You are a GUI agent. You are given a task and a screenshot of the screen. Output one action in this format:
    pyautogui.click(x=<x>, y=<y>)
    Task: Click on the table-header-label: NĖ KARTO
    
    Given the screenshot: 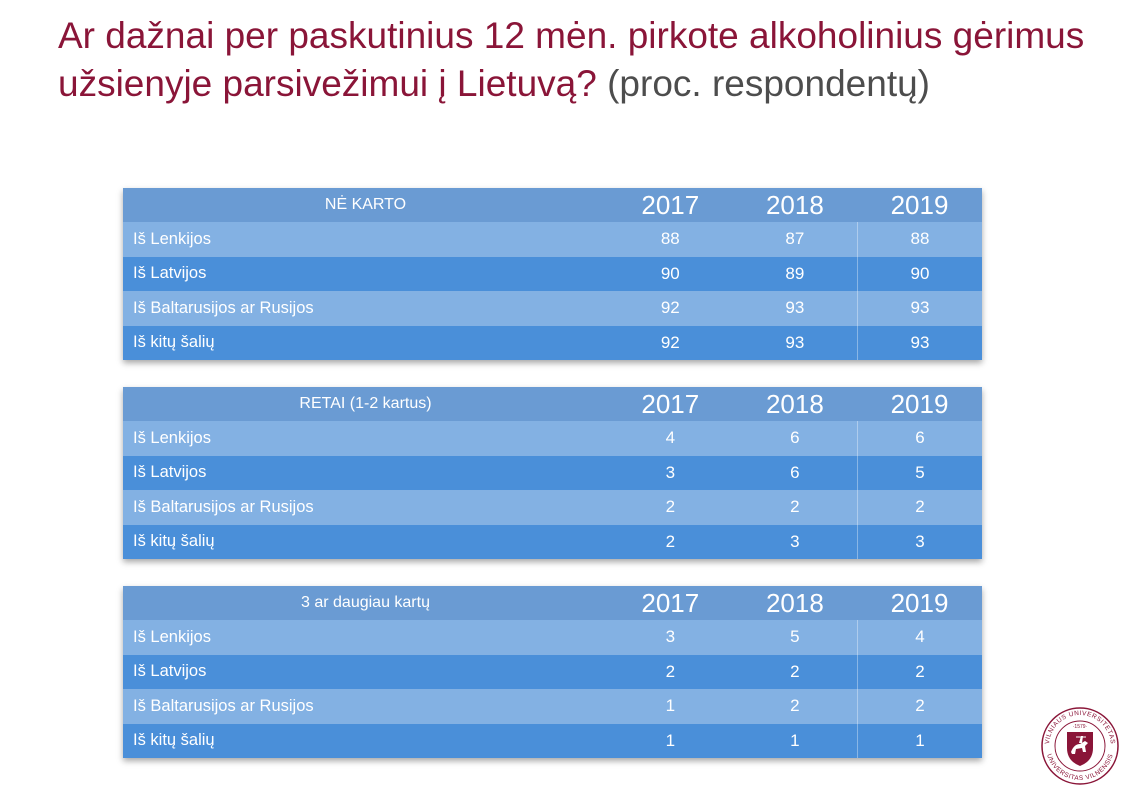 What is the action you would take?
    pyautogui.click(x=365, y=204)
    